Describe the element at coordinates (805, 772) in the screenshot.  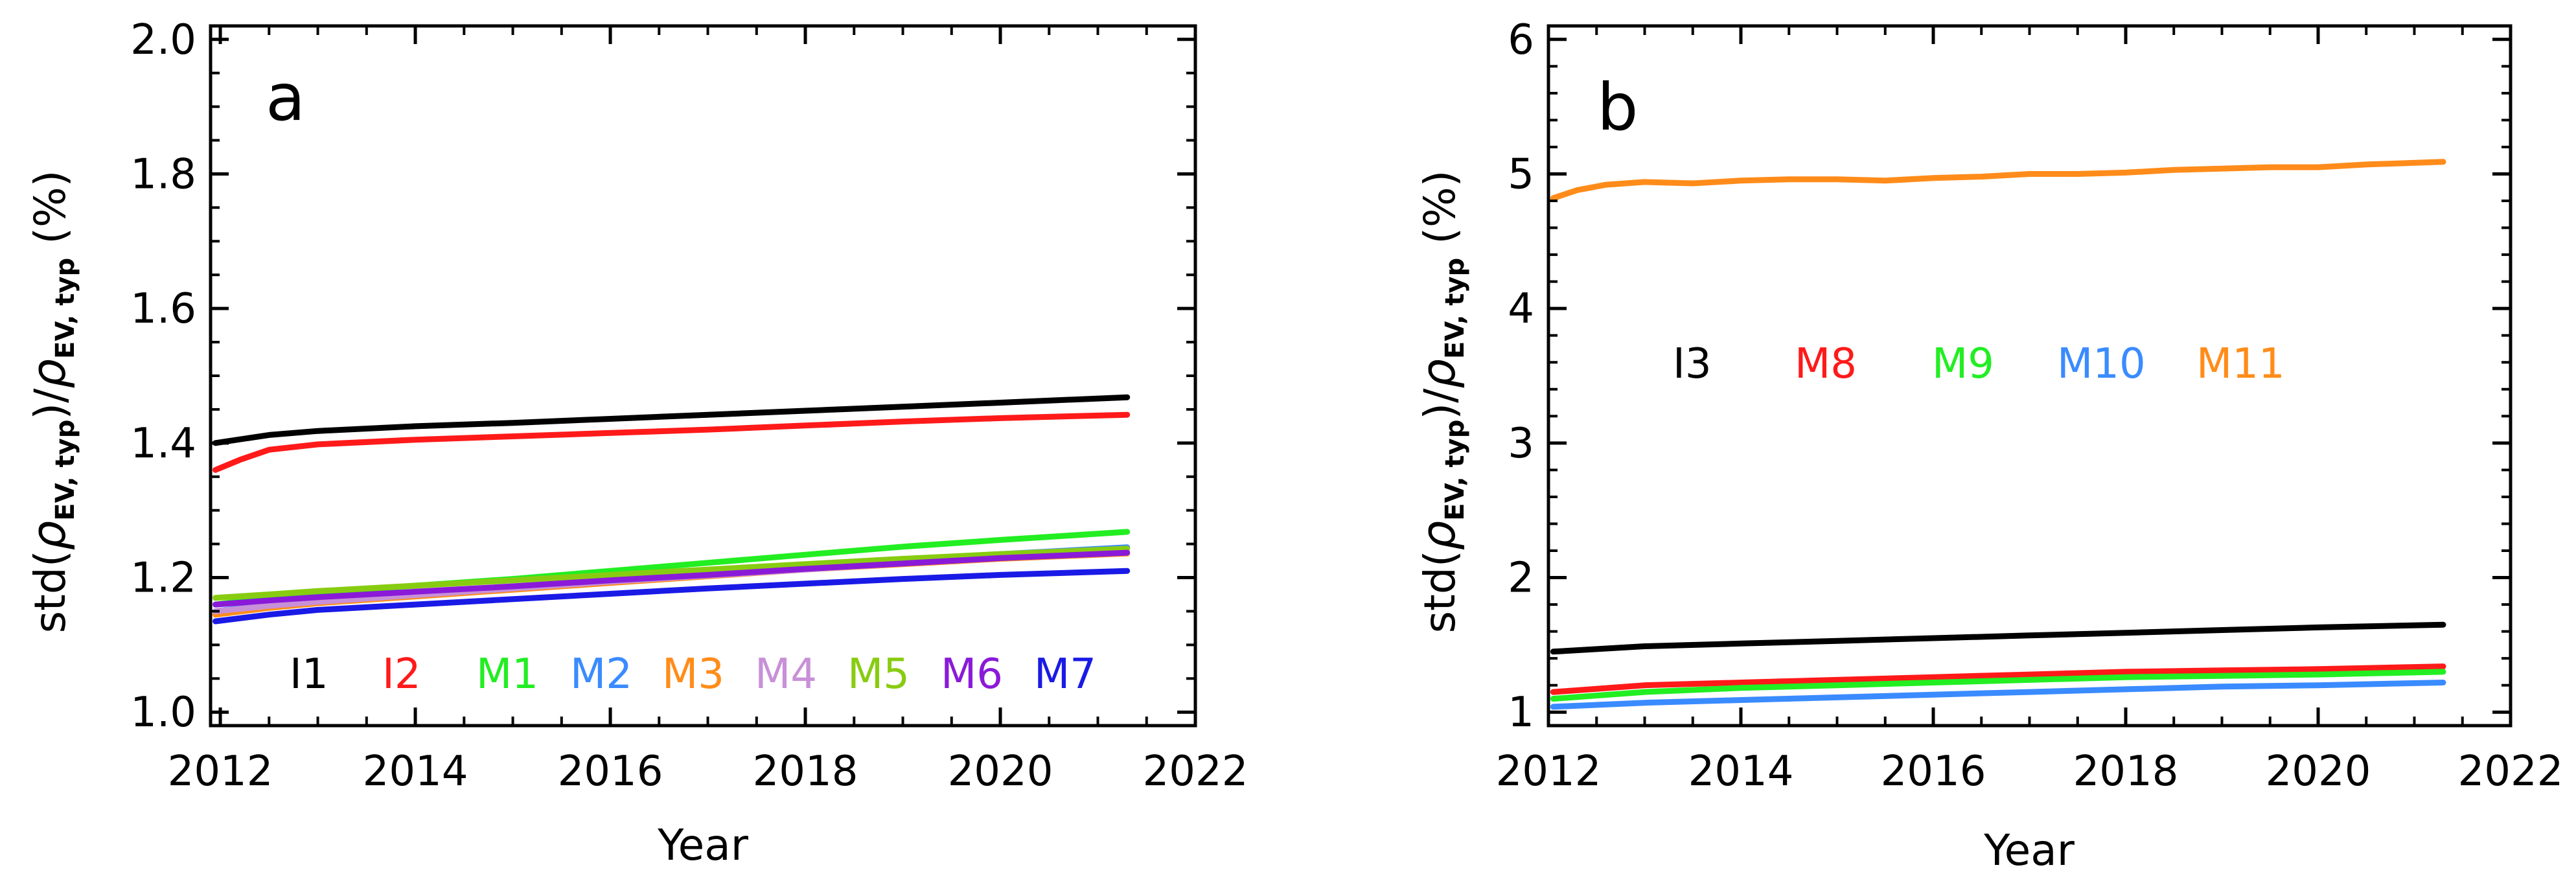
I see `panel-a-x-tick-label: 2018` at that location.